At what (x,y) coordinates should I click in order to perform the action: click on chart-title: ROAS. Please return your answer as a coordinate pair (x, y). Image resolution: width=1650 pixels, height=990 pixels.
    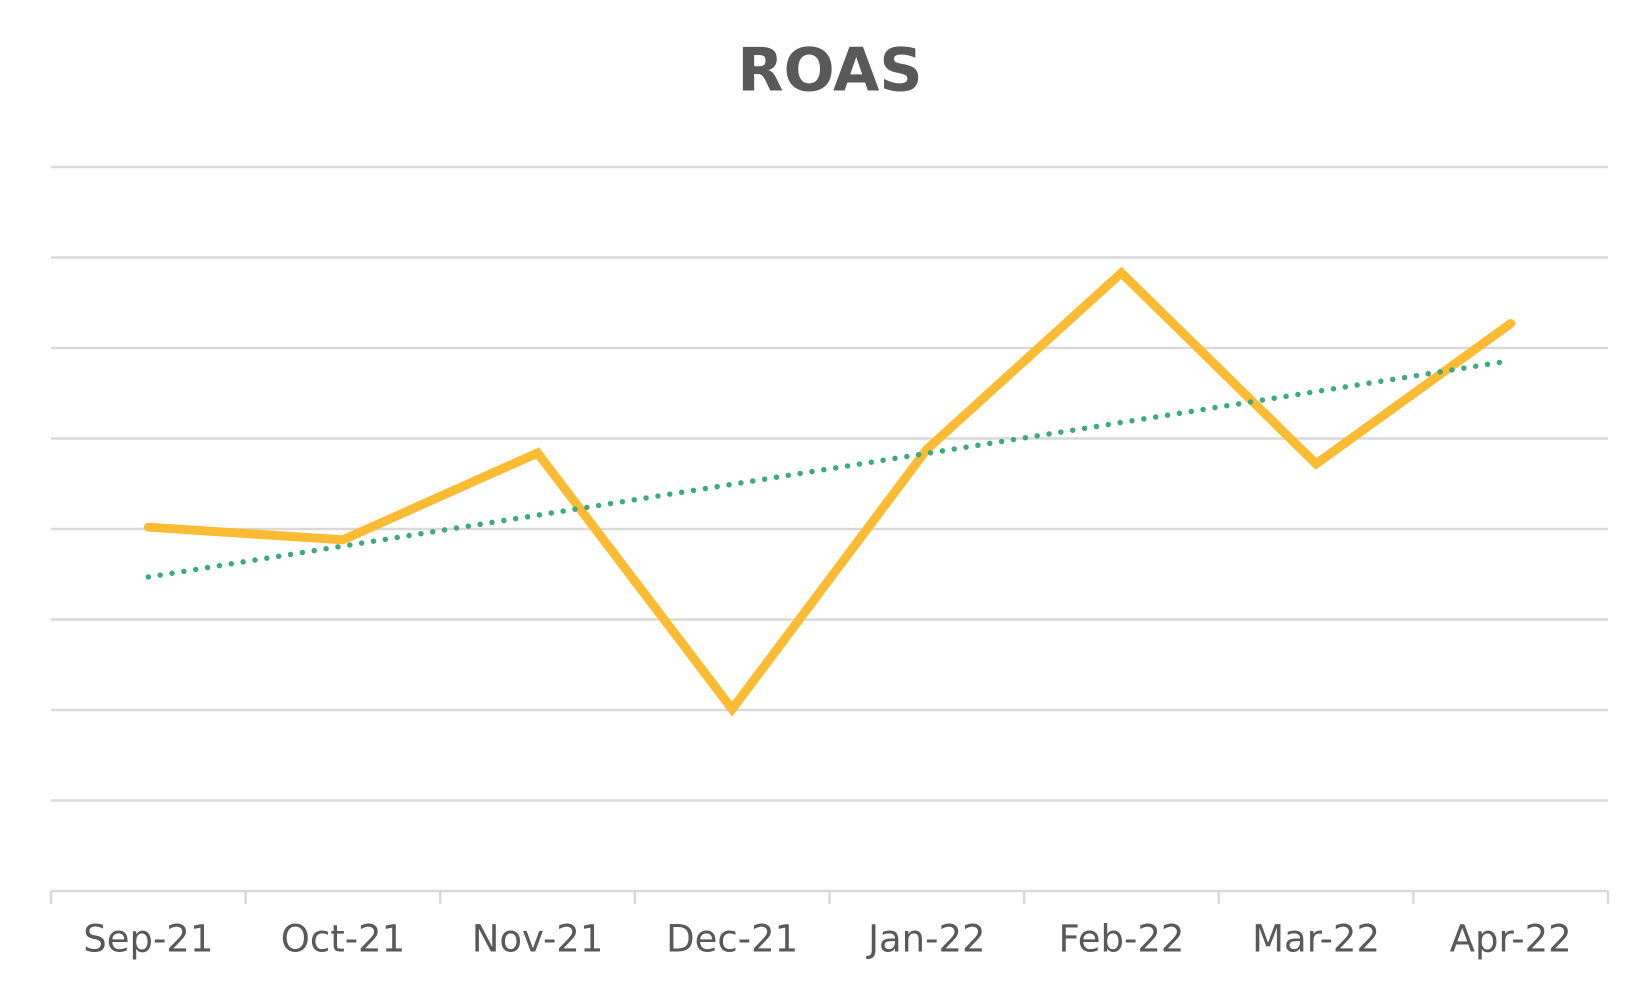
    Looking at the image, I should click on (829, 71).